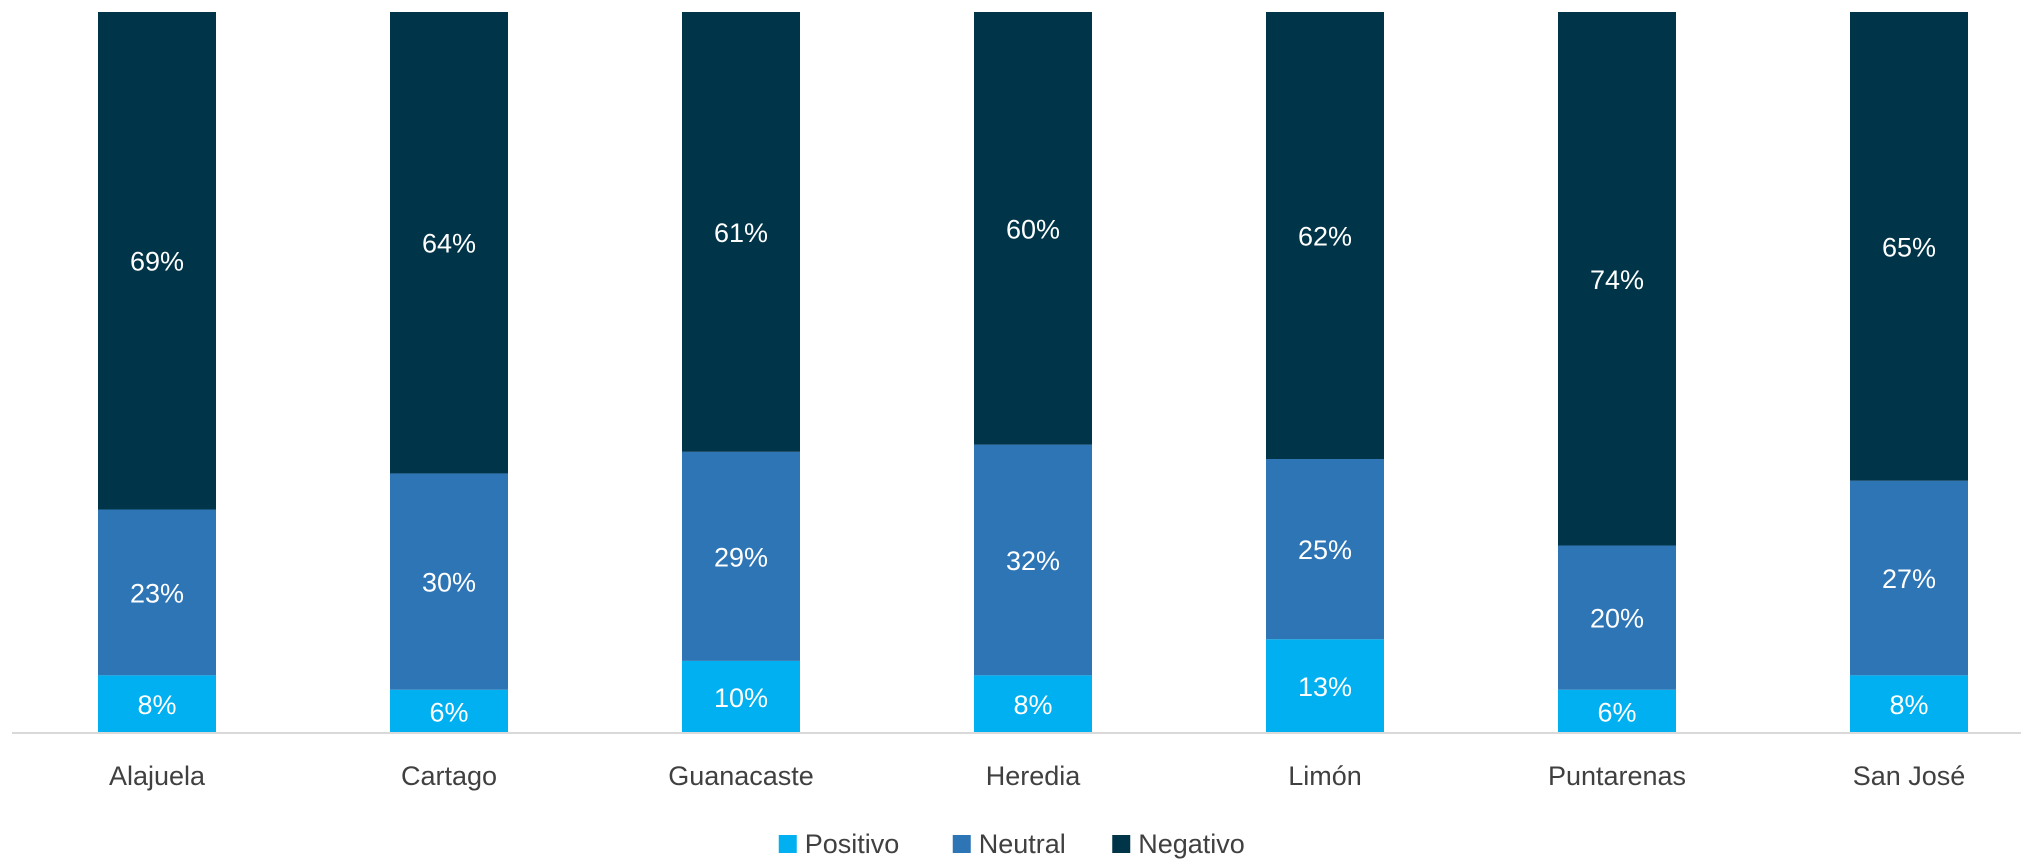  I want to click on category-label-2: Guanacaste, so click(741, 776).